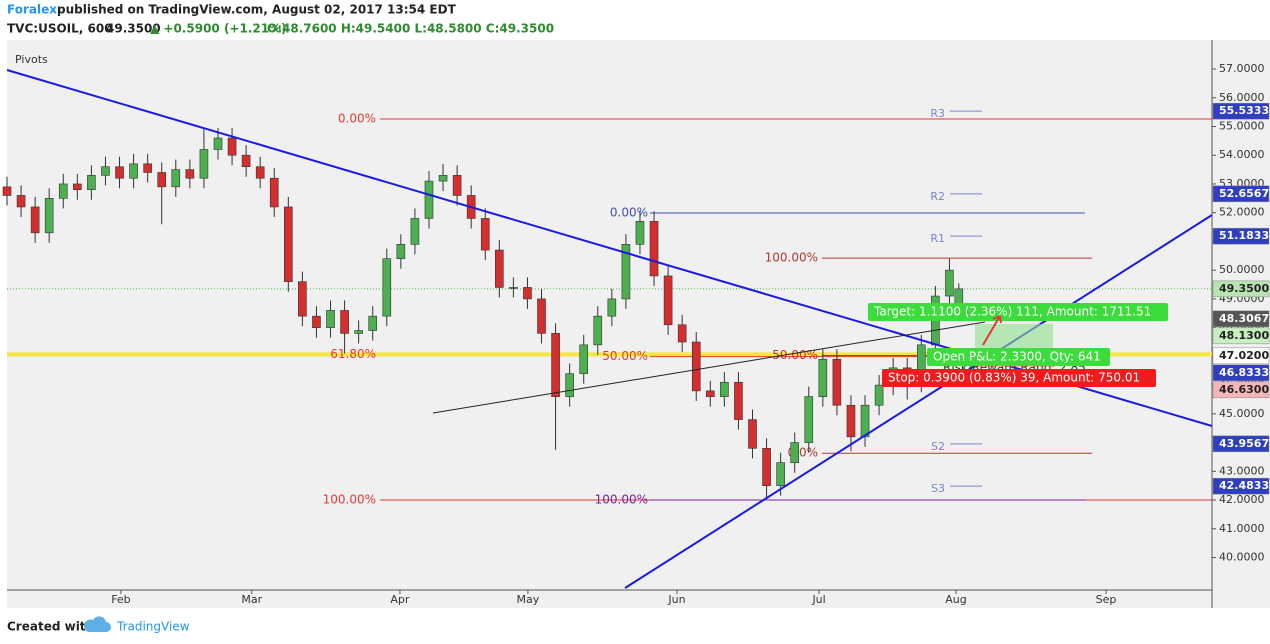 This screenshot has width=1270, height=644. I want to click on arrow-head, so click(997, 319).